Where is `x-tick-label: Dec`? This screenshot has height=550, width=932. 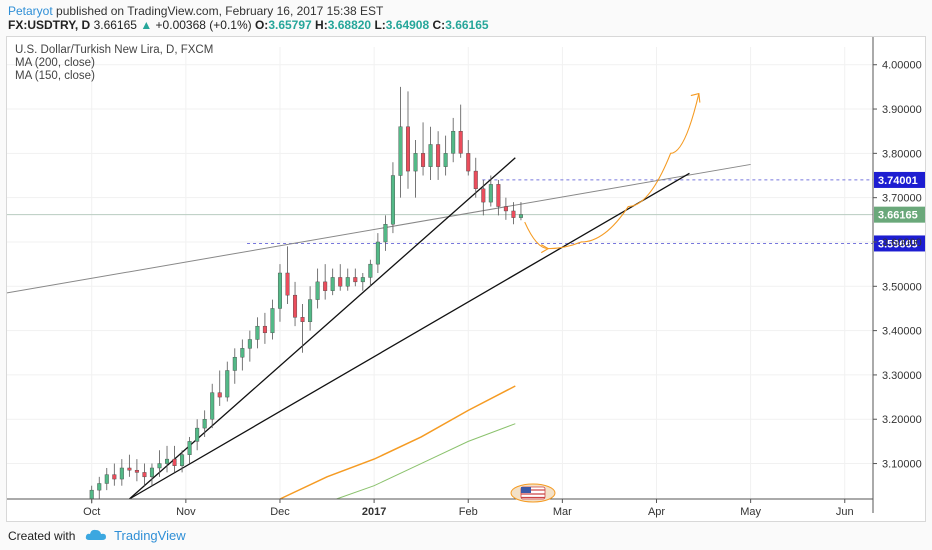
x-tick-label: Dec is located at coordinates (280, 512).